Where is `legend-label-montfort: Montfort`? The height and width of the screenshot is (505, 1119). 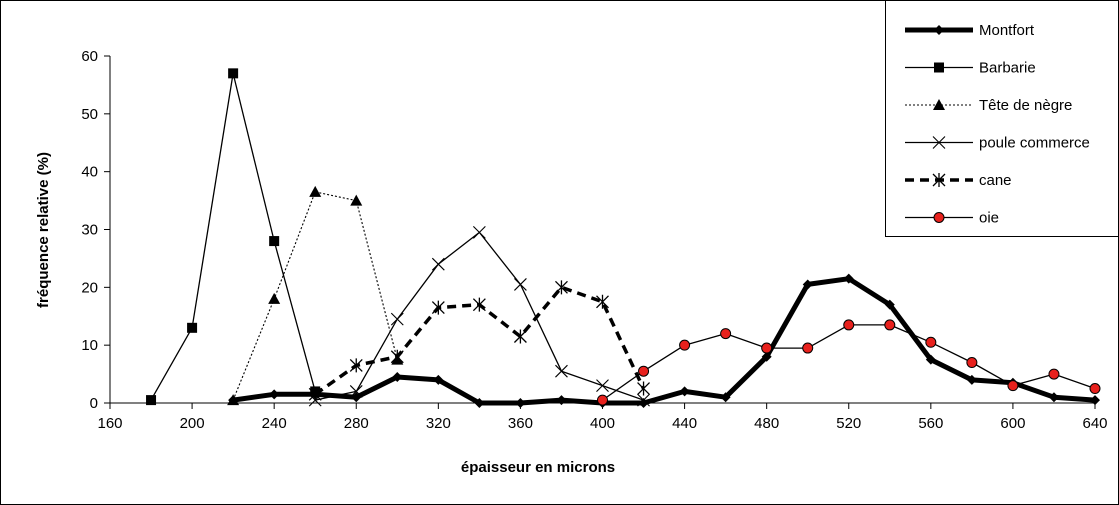 legend-label-montfort: Montfort is located at coordinates (1007, 30).